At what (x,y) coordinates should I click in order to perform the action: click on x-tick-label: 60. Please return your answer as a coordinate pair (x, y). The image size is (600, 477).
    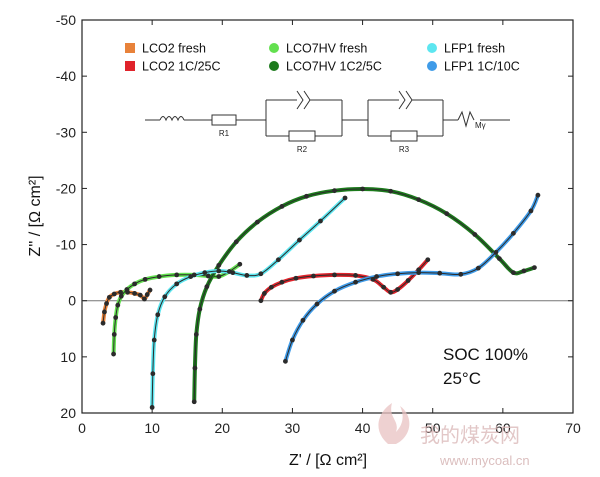
    Looking at the image, I should click on (503, 428).